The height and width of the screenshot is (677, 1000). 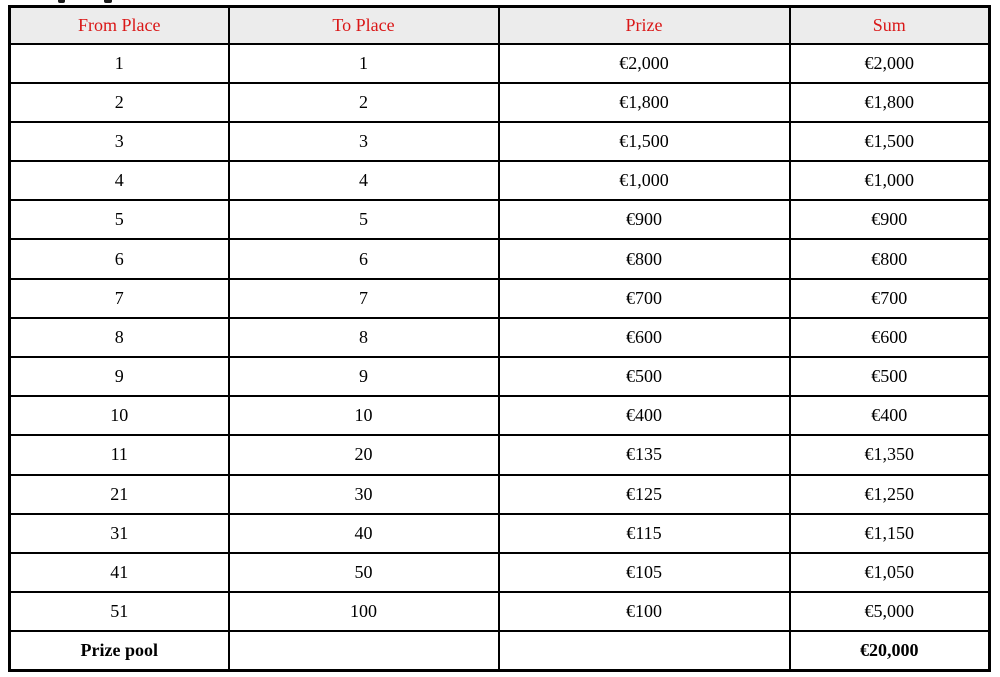 I want to click on cell-to-place: 5, so click(x=363, y=220).